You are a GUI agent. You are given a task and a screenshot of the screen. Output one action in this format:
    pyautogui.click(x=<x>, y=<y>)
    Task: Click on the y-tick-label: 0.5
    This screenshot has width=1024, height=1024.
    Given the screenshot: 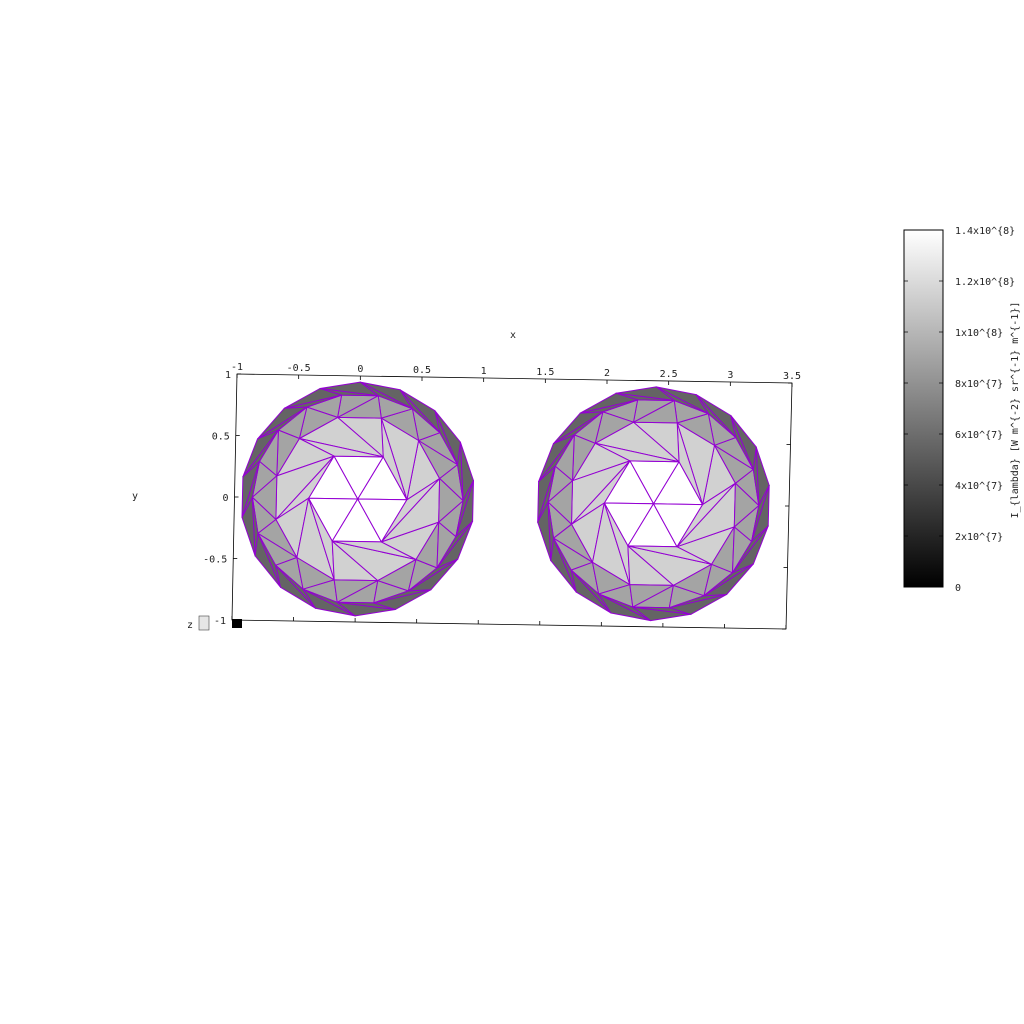 What is the action you would take?
    pyautogui.click(x=221, y=437)
    